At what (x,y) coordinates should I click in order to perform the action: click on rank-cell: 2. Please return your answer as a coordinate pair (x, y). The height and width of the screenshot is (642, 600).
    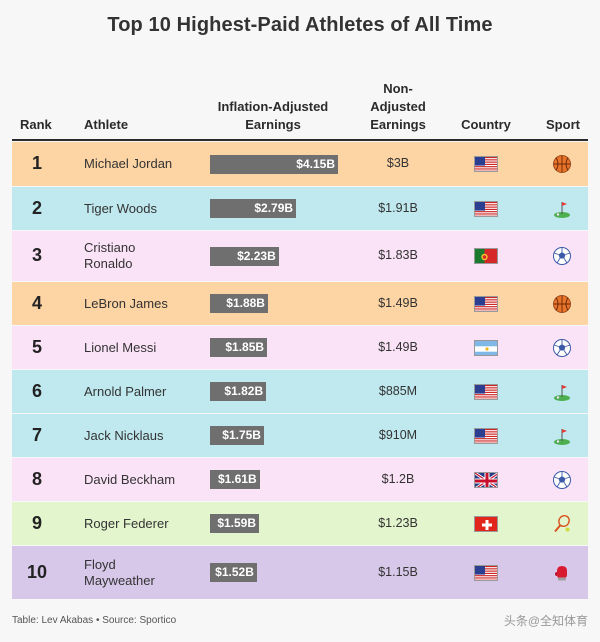
    Looking at the image, I should click on (36, 207).